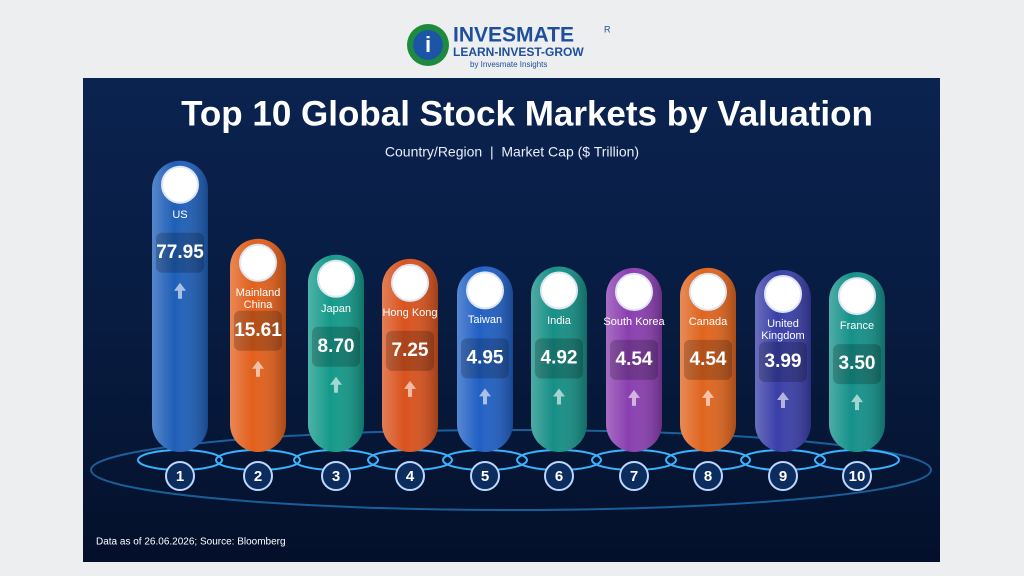 This screenshot has width=1024, height=576. What do you see at coordinates (783, 330) in the screenshot?
I see `category-label: United Kingdom` at bounding box center [783, 330].